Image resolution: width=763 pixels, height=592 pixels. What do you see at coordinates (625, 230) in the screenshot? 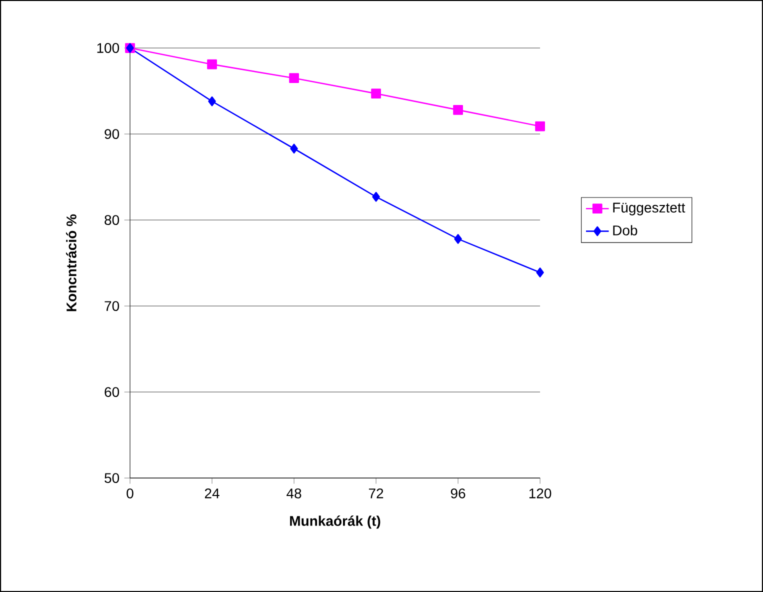
I see `legend-label: Dob` at bounding box center [625, 230].